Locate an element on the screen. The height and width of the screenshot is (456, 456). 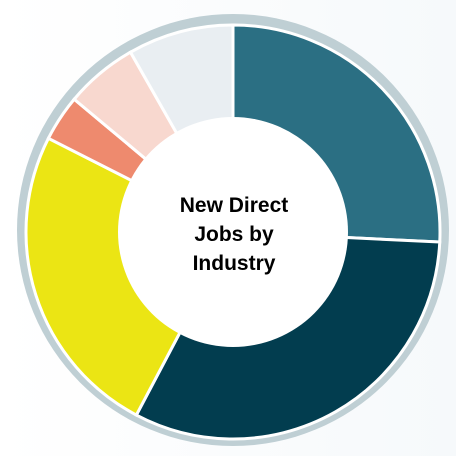
chart-title-text: New Direct Jobs by Industry is located at coordinates (234, 234).